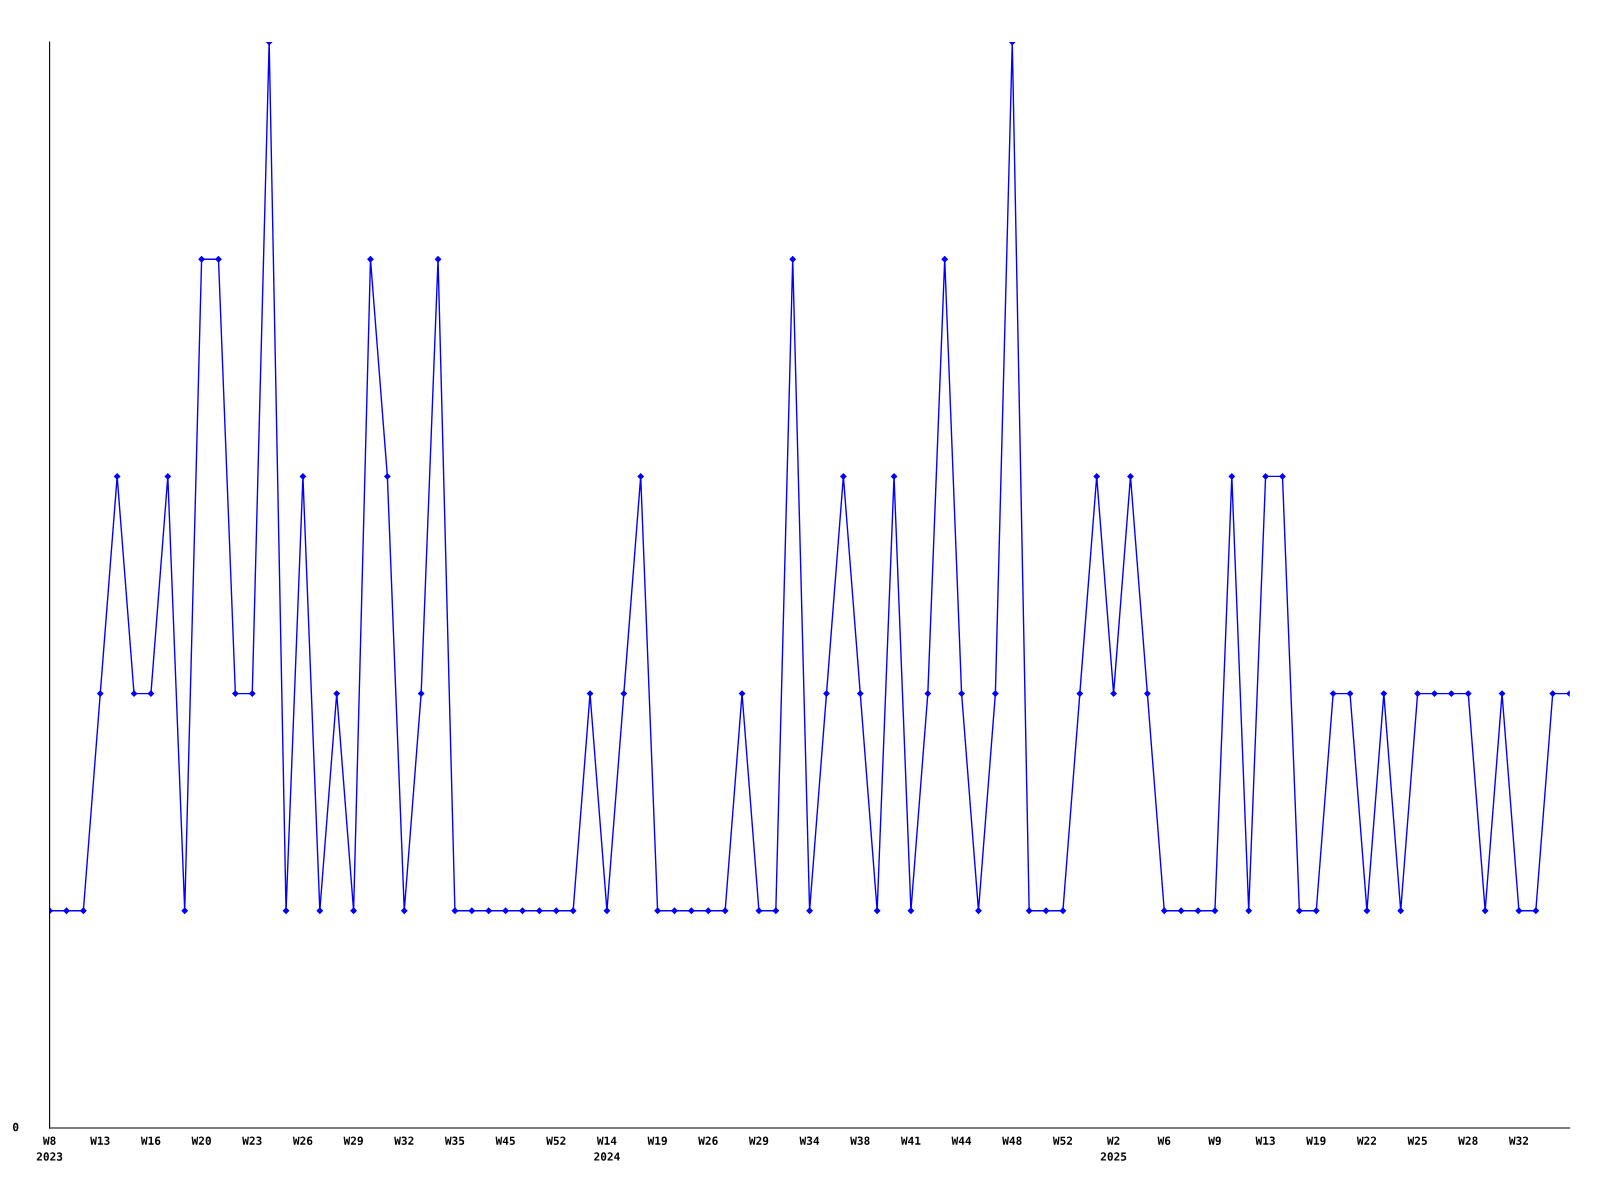 The image size is (1600, 1200). Describe the element at coordinates (150, 1140) in the screenshot. I see `x-tick-label: W16` at that location.